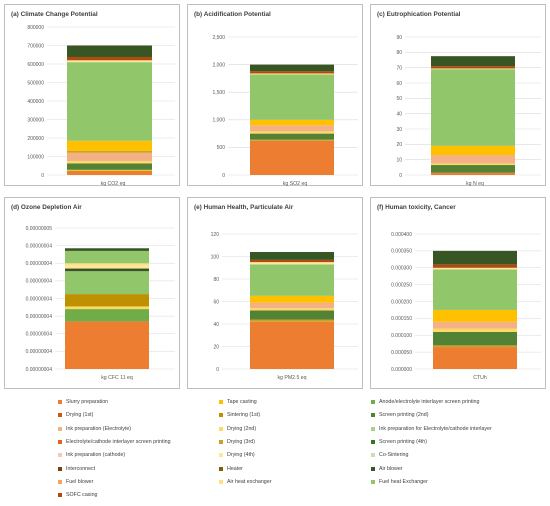 This screenshot has height=506, width=550. Describe the element at coordinates (401, 285) in the screenshot. I see `y-tick-label: 0.000250` at that location.